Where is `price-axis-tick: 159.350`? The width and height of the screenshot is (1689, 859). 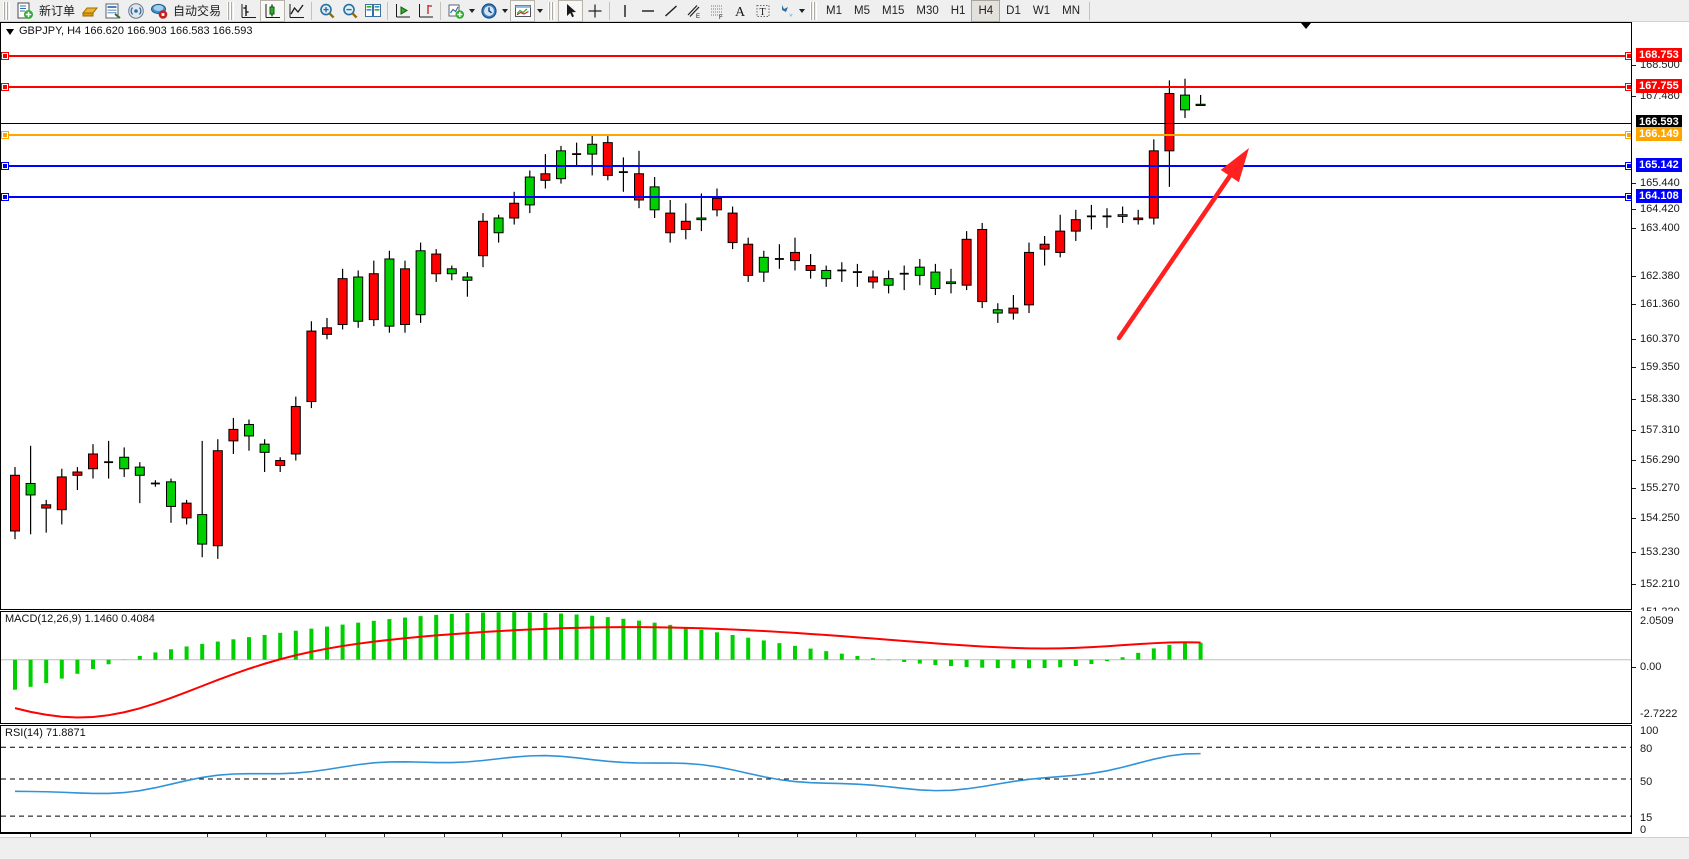 price-axis-tick: 159.350 is located at coordinates (1656, 367).